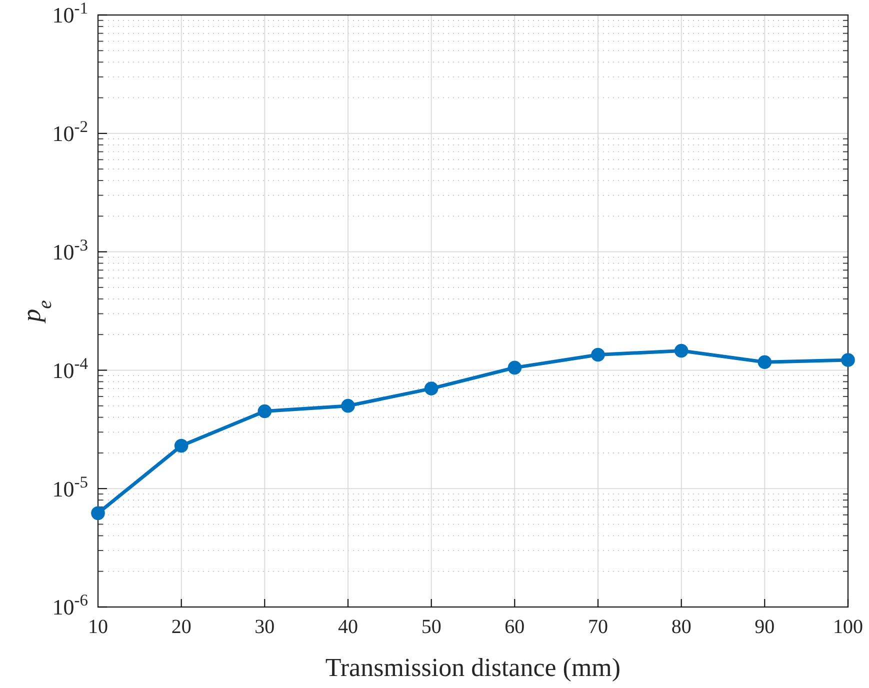 This screenshot has height=688, width=869. What do you see at coordinates (598, 627) in the screenshot?
I see `x-tick-label: 70` at bounding box center [598, 627].